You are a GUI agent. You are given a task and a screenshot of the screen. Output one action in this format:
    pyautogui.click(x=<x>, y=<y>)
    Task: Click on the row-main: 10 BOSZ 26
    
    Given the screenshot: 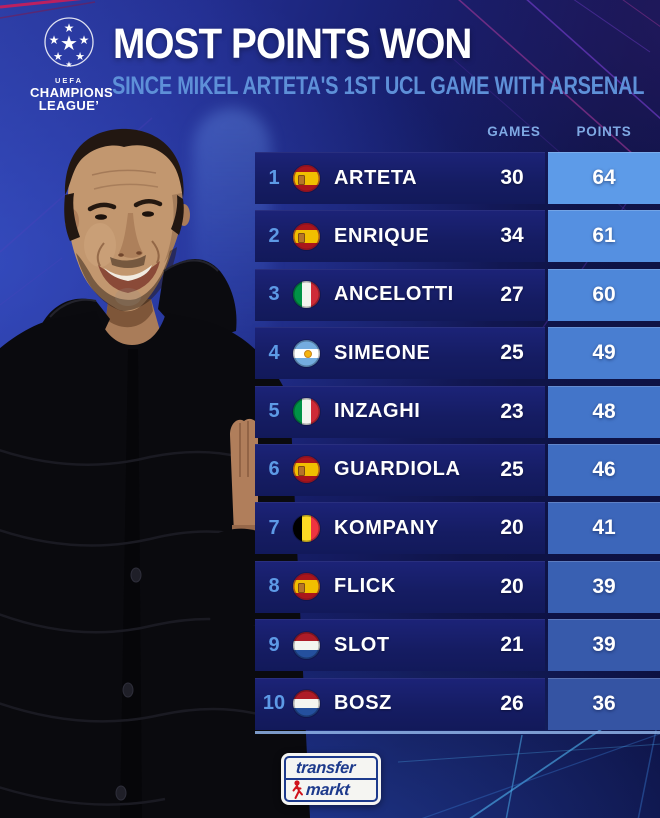 What is the action you would take?
    pyautogui.click(x=400, y=703)
    